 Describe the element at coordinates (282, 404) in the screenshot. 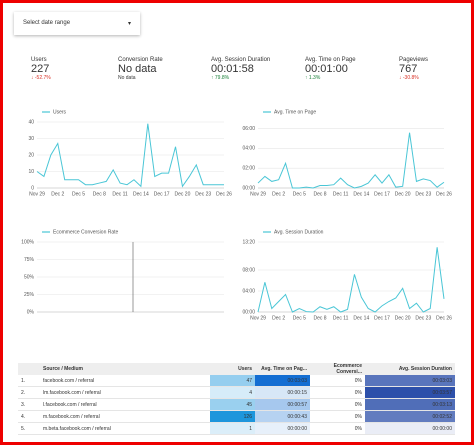

I see `table-cell: 00:00:57` at that location.